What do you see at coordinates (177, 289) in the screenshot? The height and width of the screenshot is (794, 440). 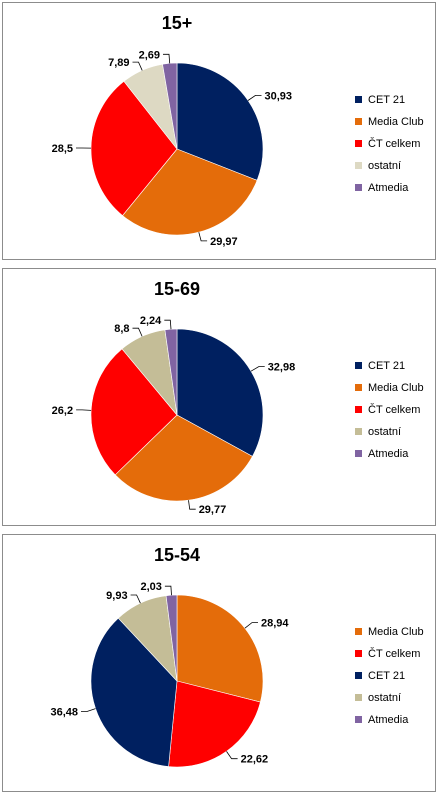 I see `chart-title: 15-69` at bounding box center [177, 289].